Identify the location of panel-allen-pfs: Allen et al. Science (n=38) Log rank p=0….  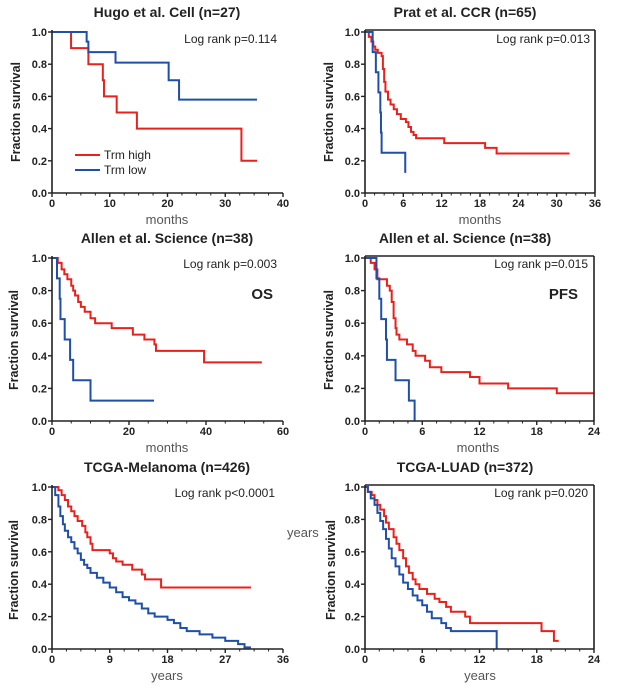
(455, 342).